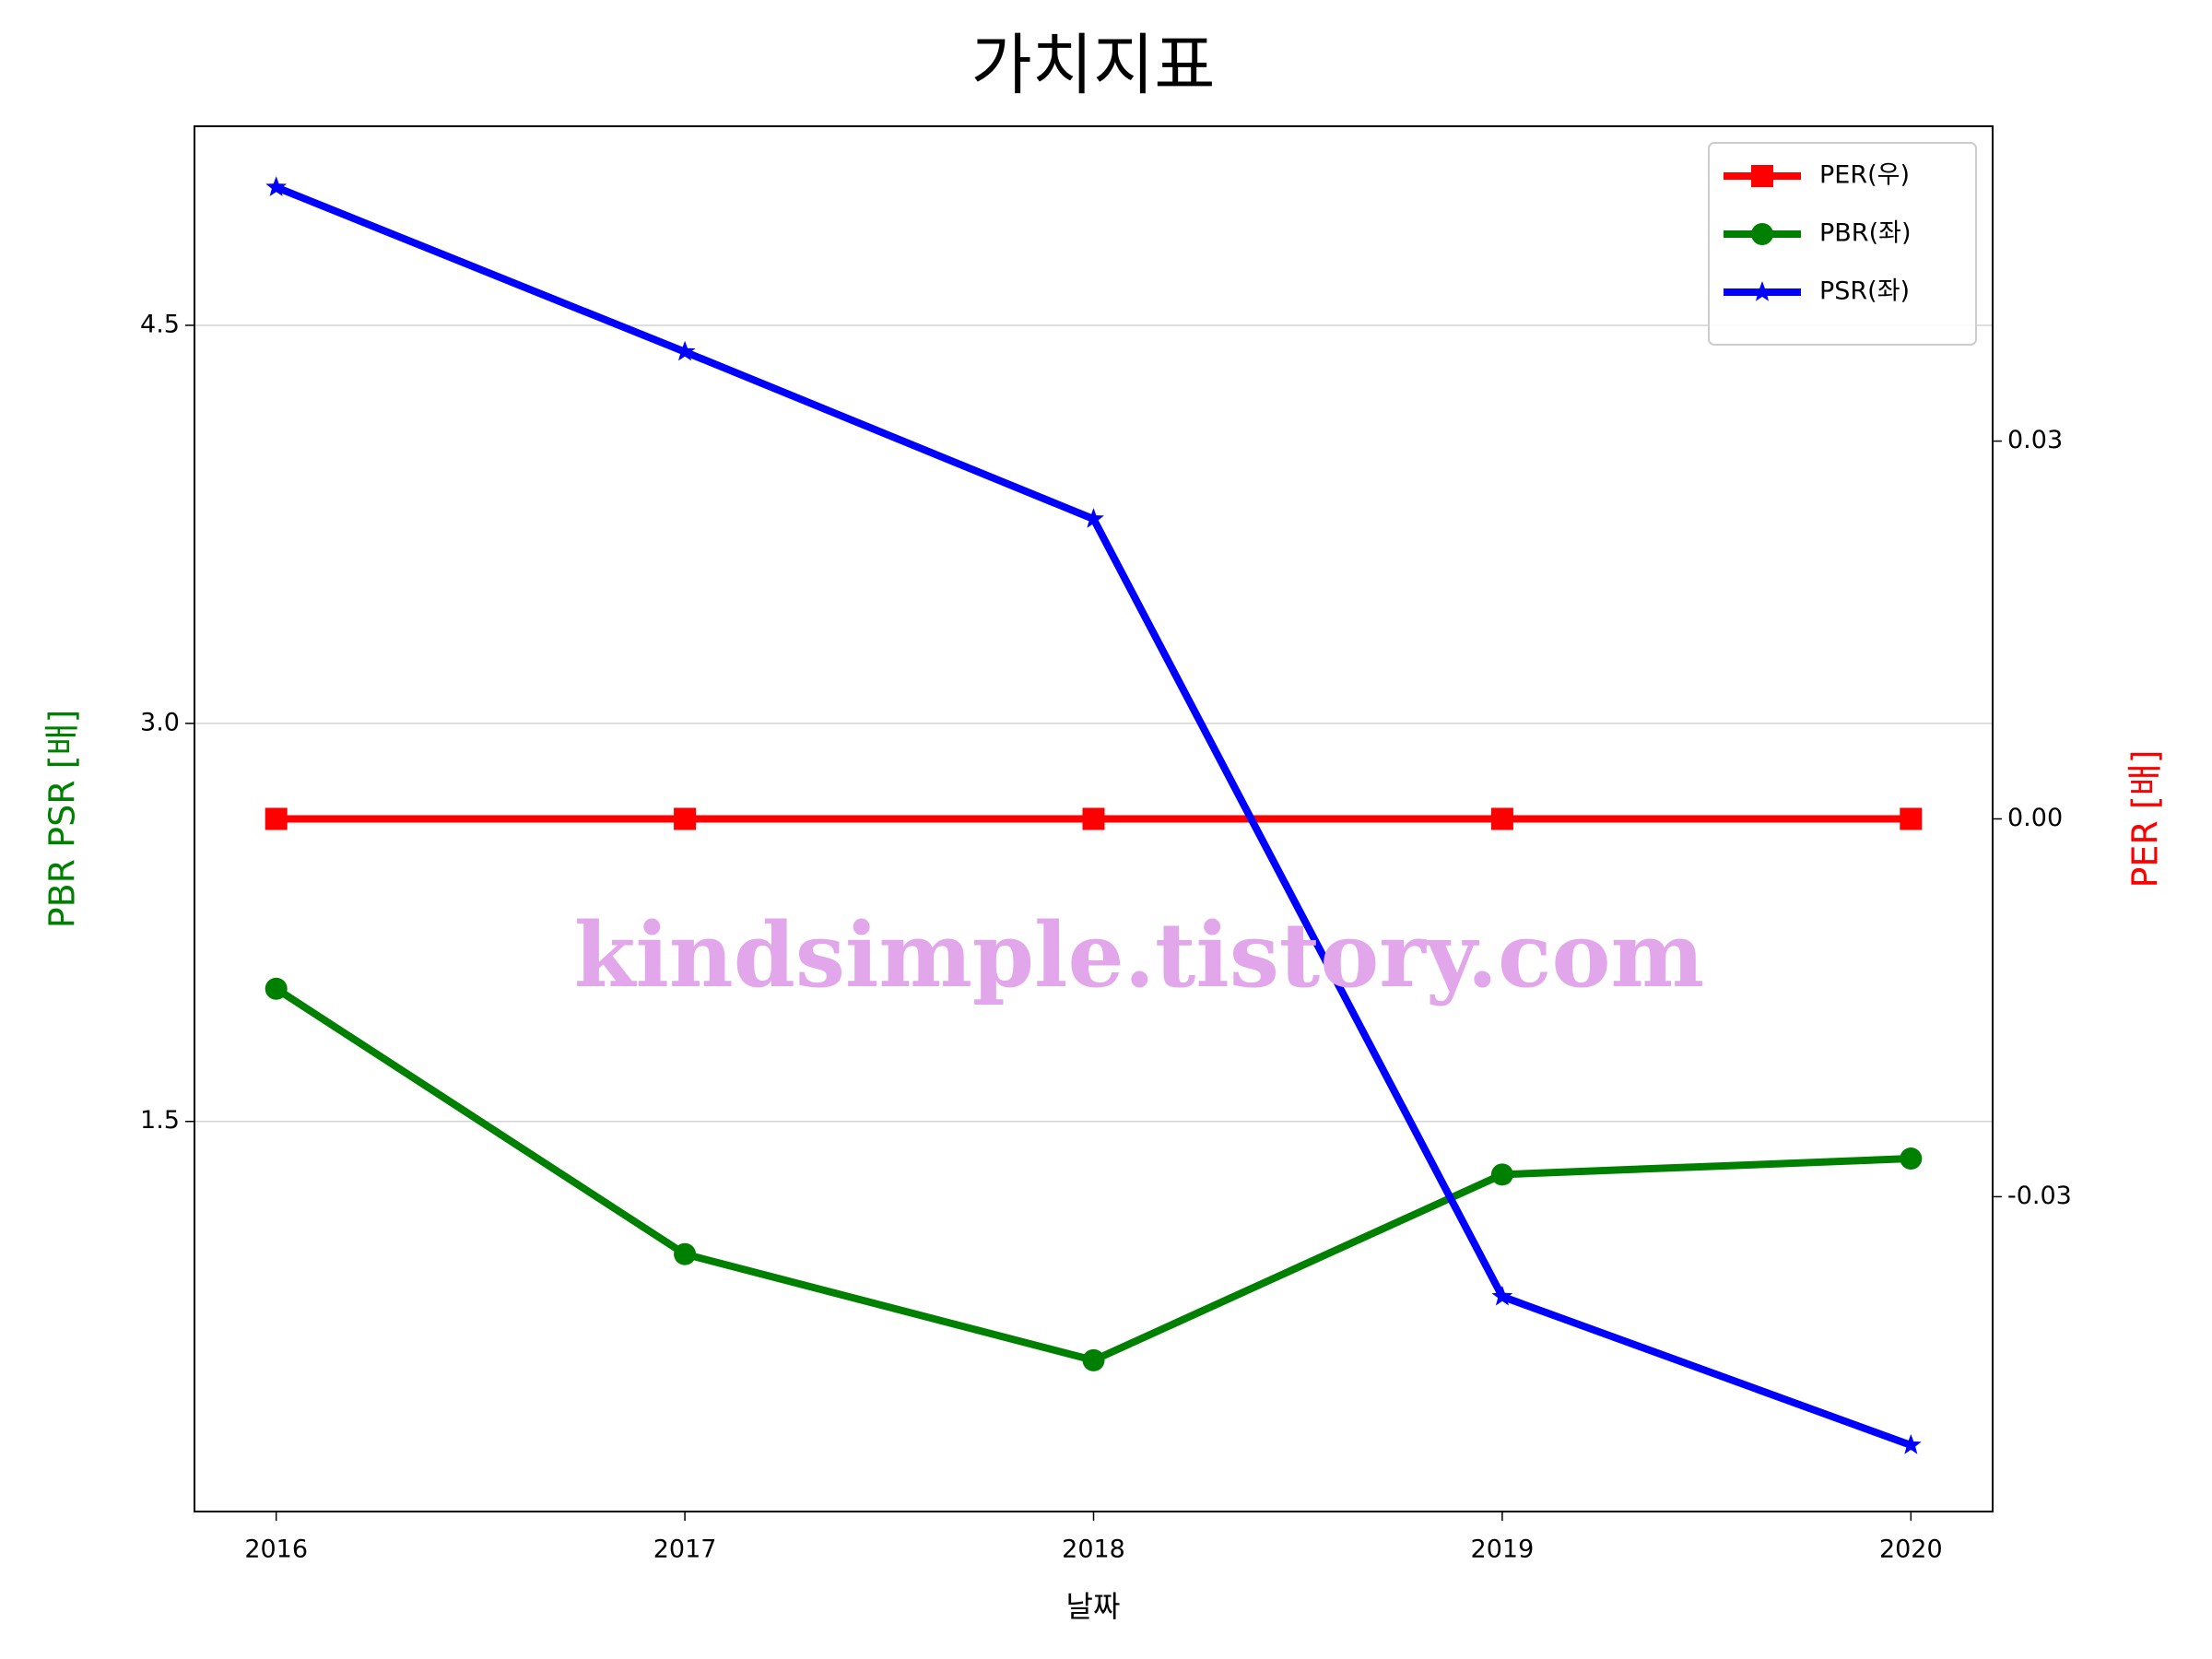 This screenshot has height=1659, width=2212. Describe the element at coordinates (2035, 818) in the screenshot. I see `y2-tick-label: 0.00` at that location.